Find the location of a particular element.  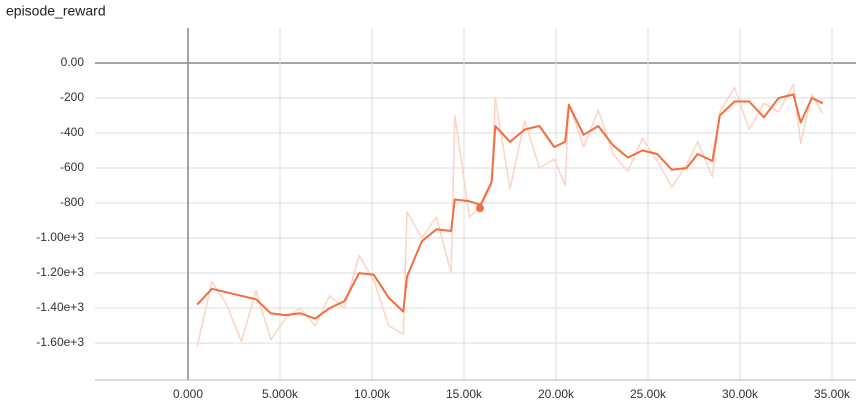

y-tick-label: -1.40e+3 is located at coordinates (60, 307).